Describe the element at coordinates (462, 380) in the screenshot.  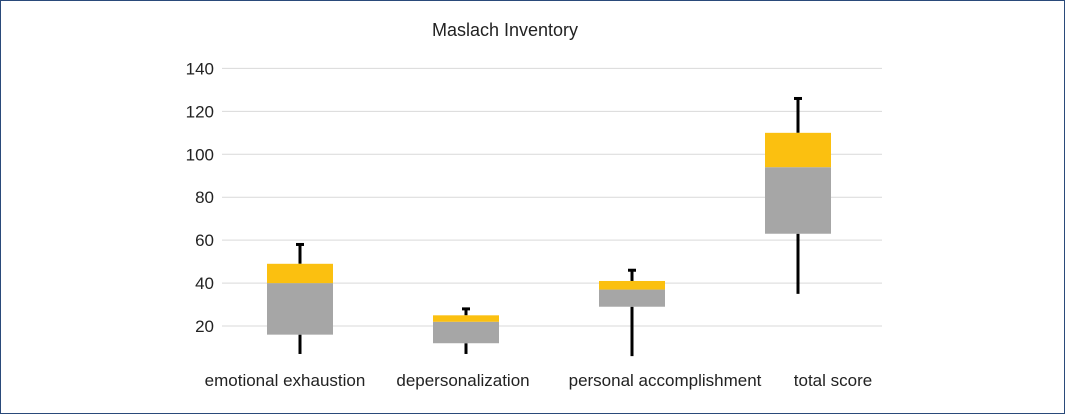
I see `x-category-label: depersonalization` at that location.